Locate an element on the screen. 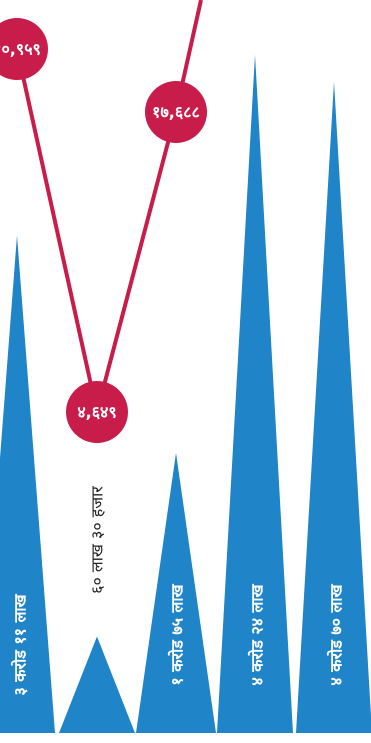  bar-label-3: १ करोड ७५ लाख is located at coordinates (177, 634).